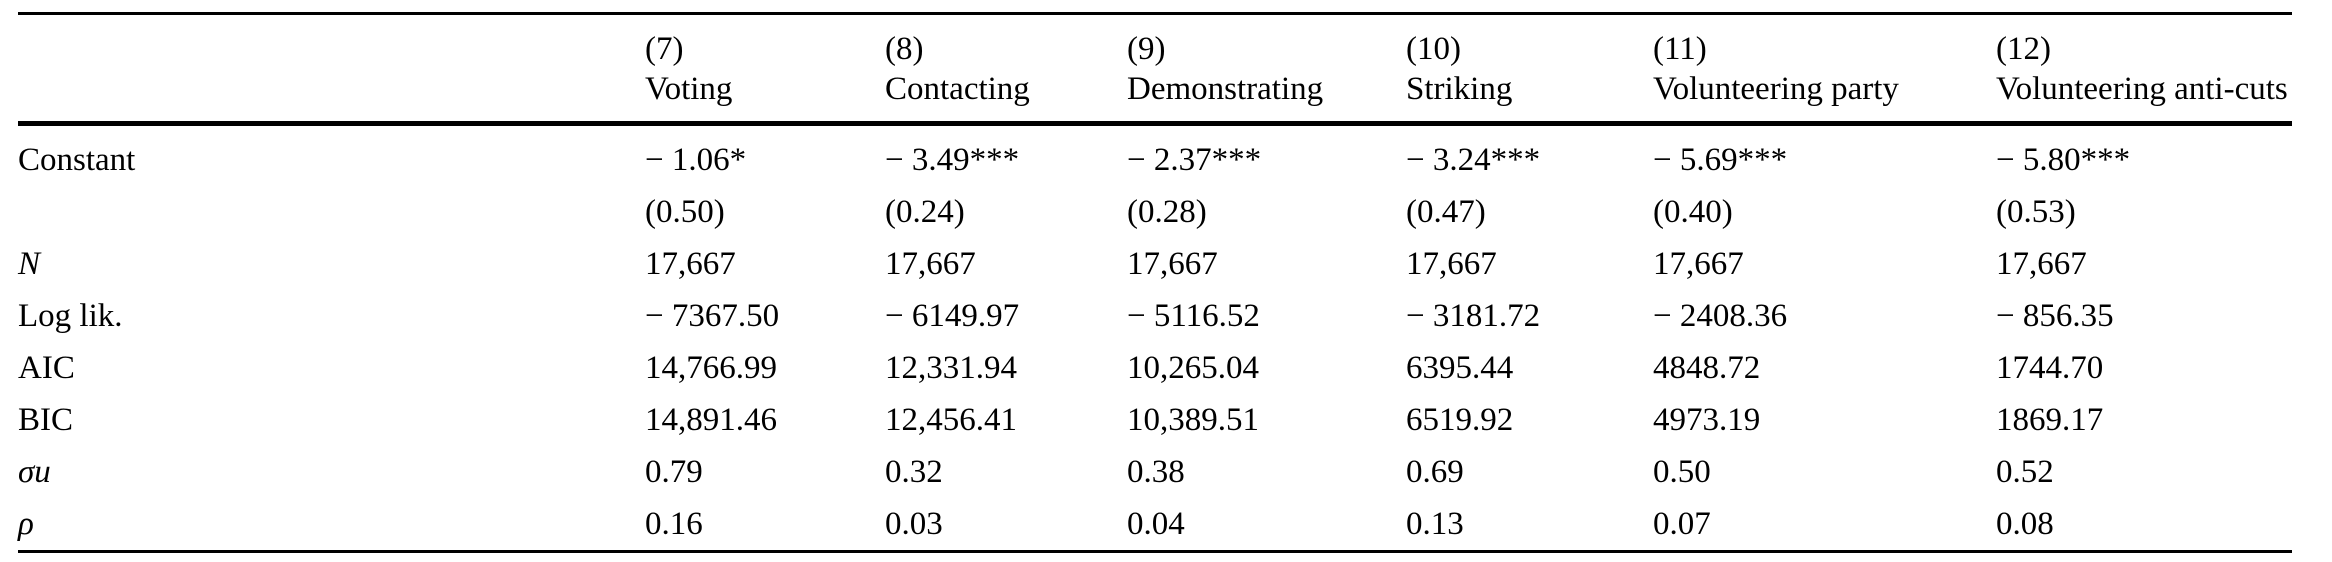 The height and width of the screenshot is (562, 2332). I want to click on table-cell: − 7367.50, so click(712, 315).